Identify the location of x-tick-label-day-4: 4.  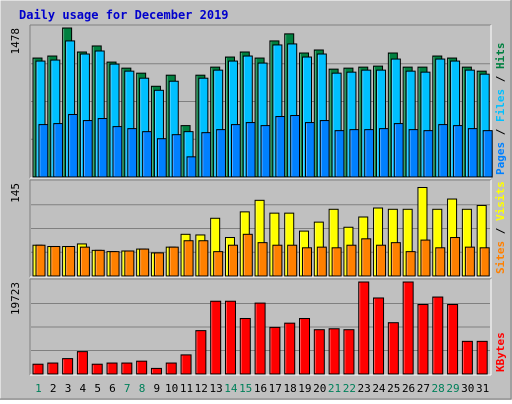
(83, 388).